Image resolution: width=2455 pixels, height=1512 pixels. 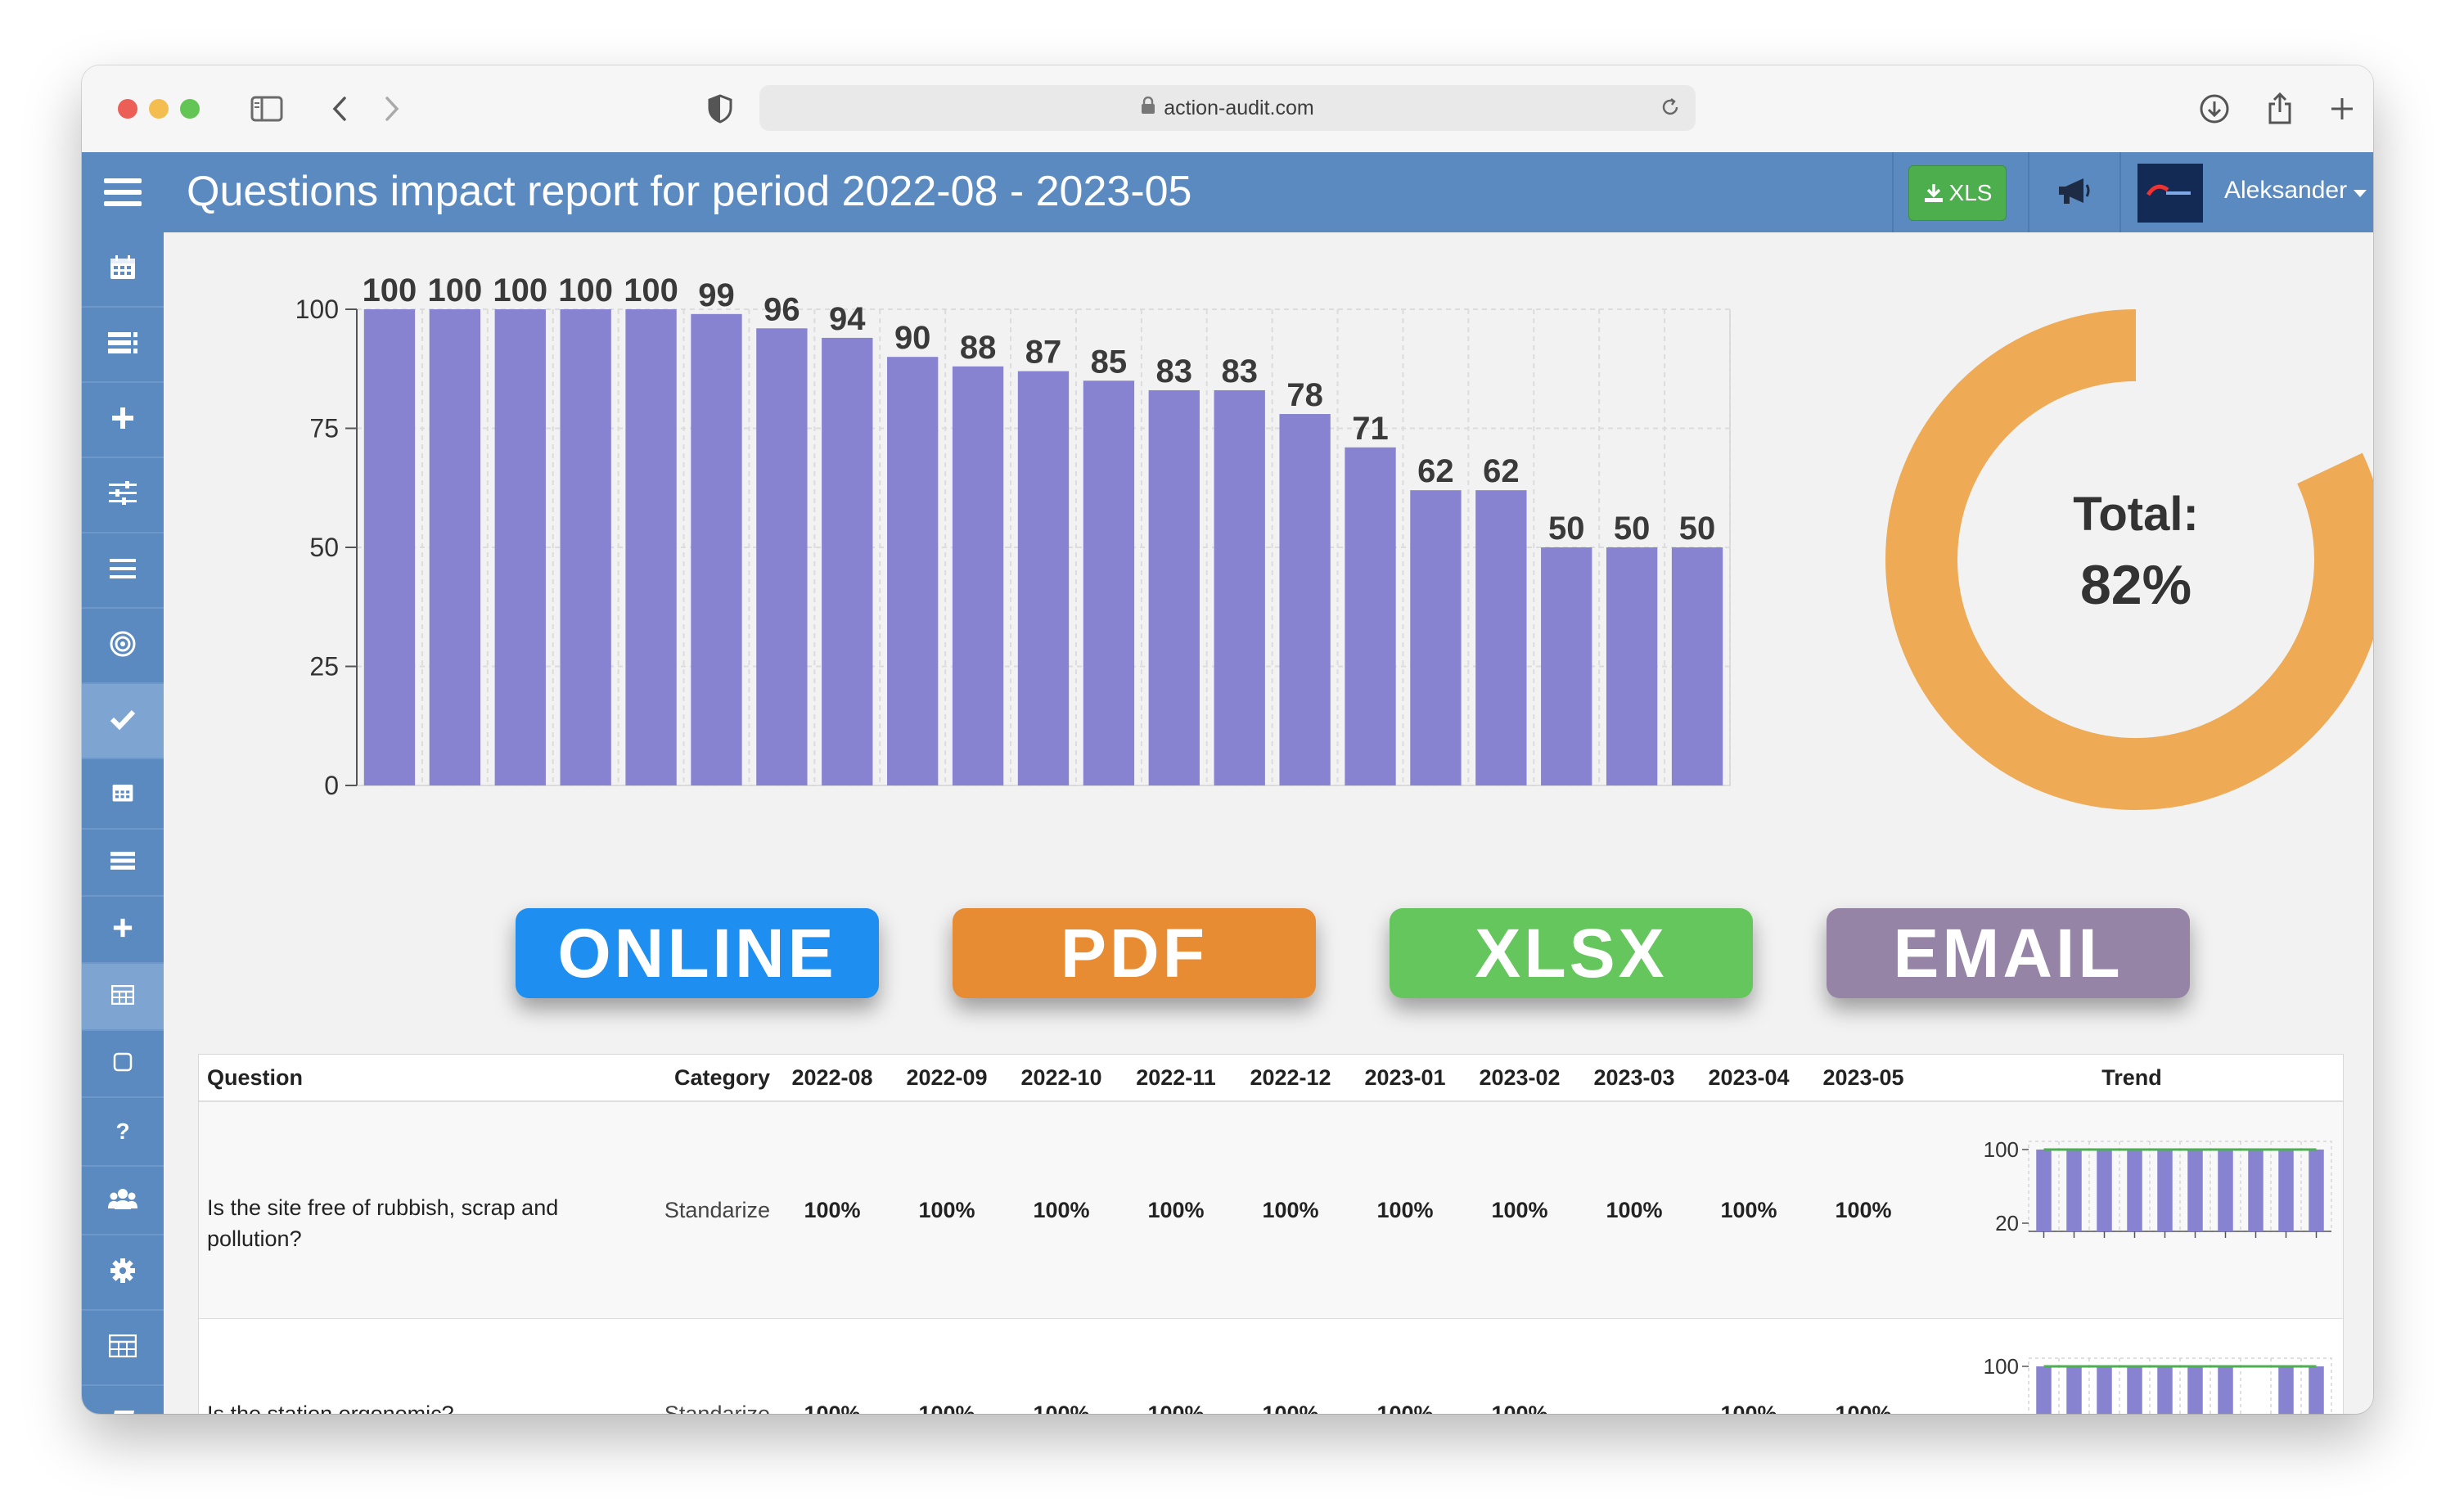 I want to click on share-icon, so click(x=2280, y=109).